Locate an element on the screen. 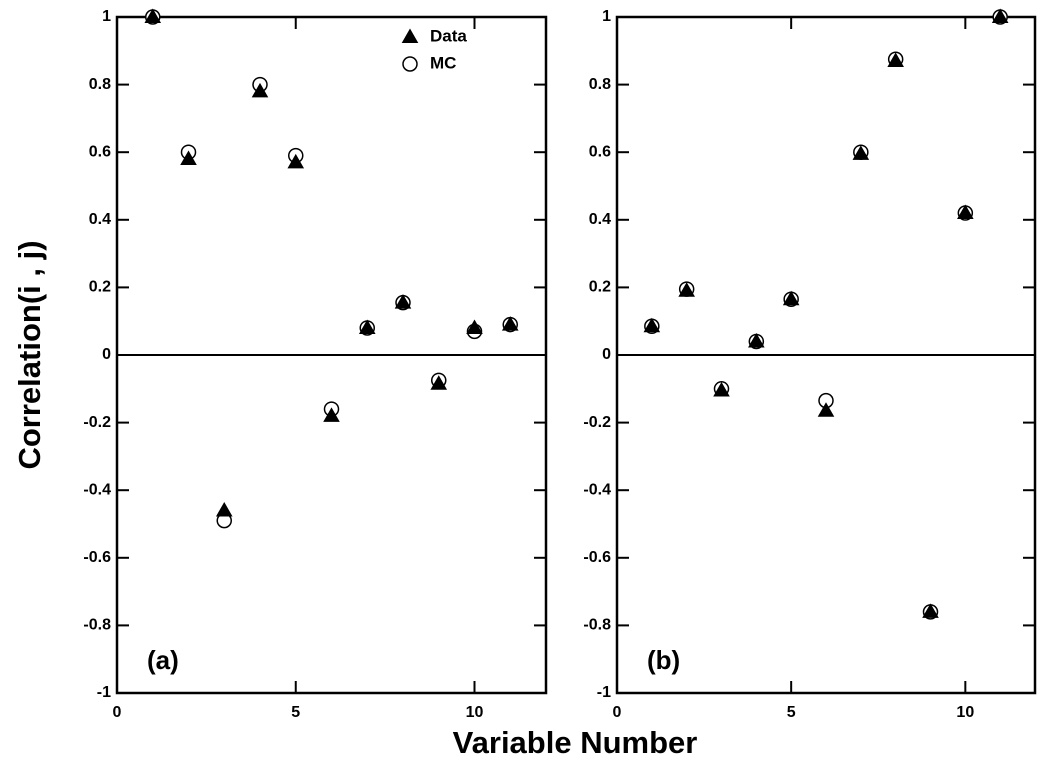  panel-label: (b) is located at coordinates (663, 660).